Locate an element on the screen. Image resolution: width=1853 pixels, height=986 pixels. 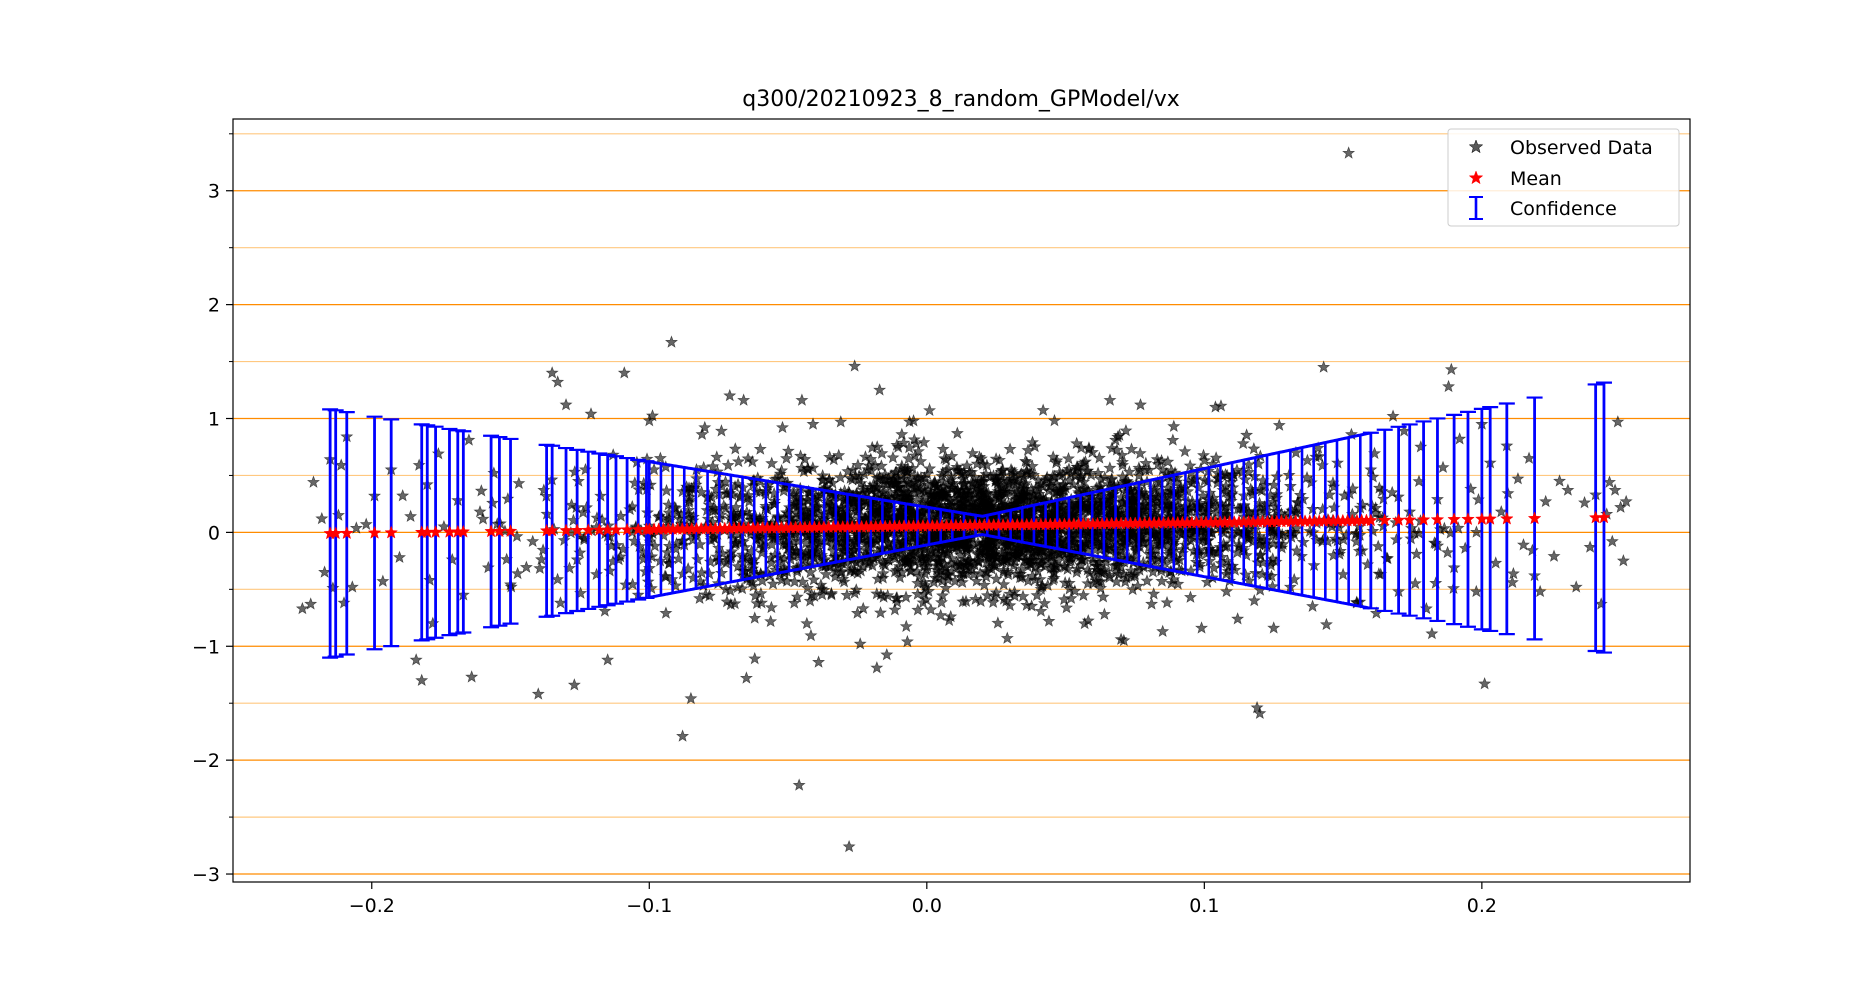
y-tick-label: −3 is located at coordinates (206, 875).